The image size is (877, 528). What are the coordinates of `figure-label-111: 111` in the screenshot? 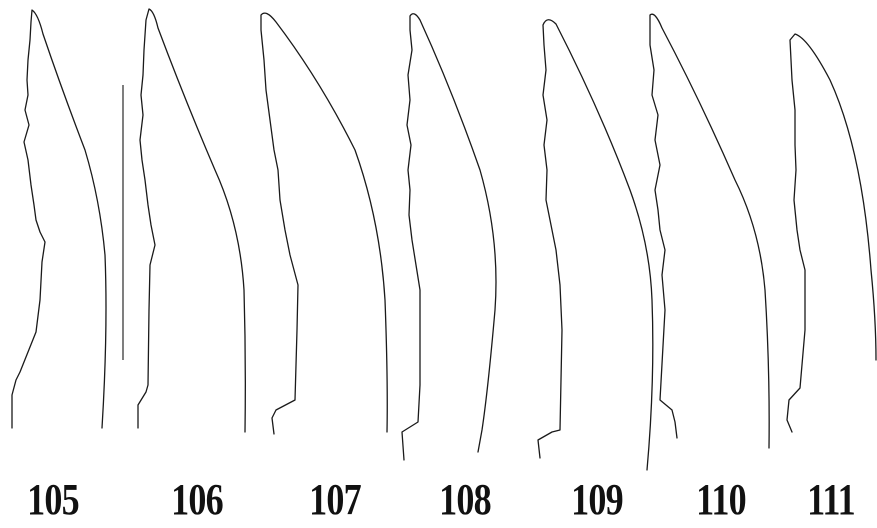 It's located at (831, 499).